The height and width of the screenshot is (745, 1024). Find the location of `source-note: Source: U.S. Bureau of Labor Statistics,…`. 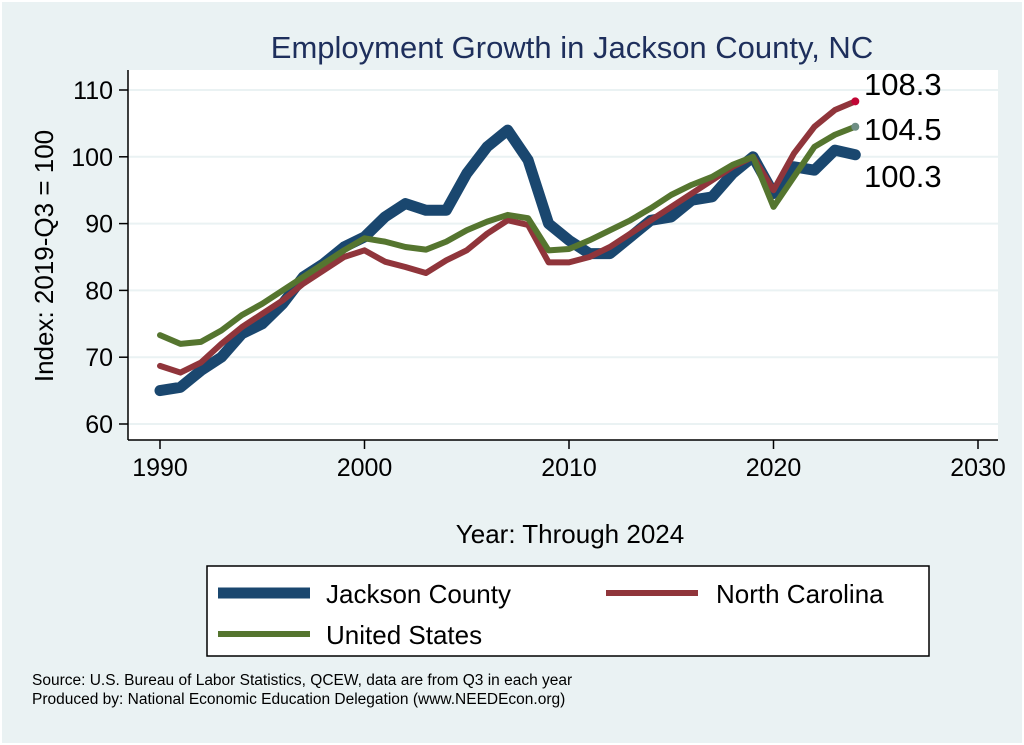

source-note: Source: U.S. Bureau of Labor Statistics,… is located at coordinates (302, 680).